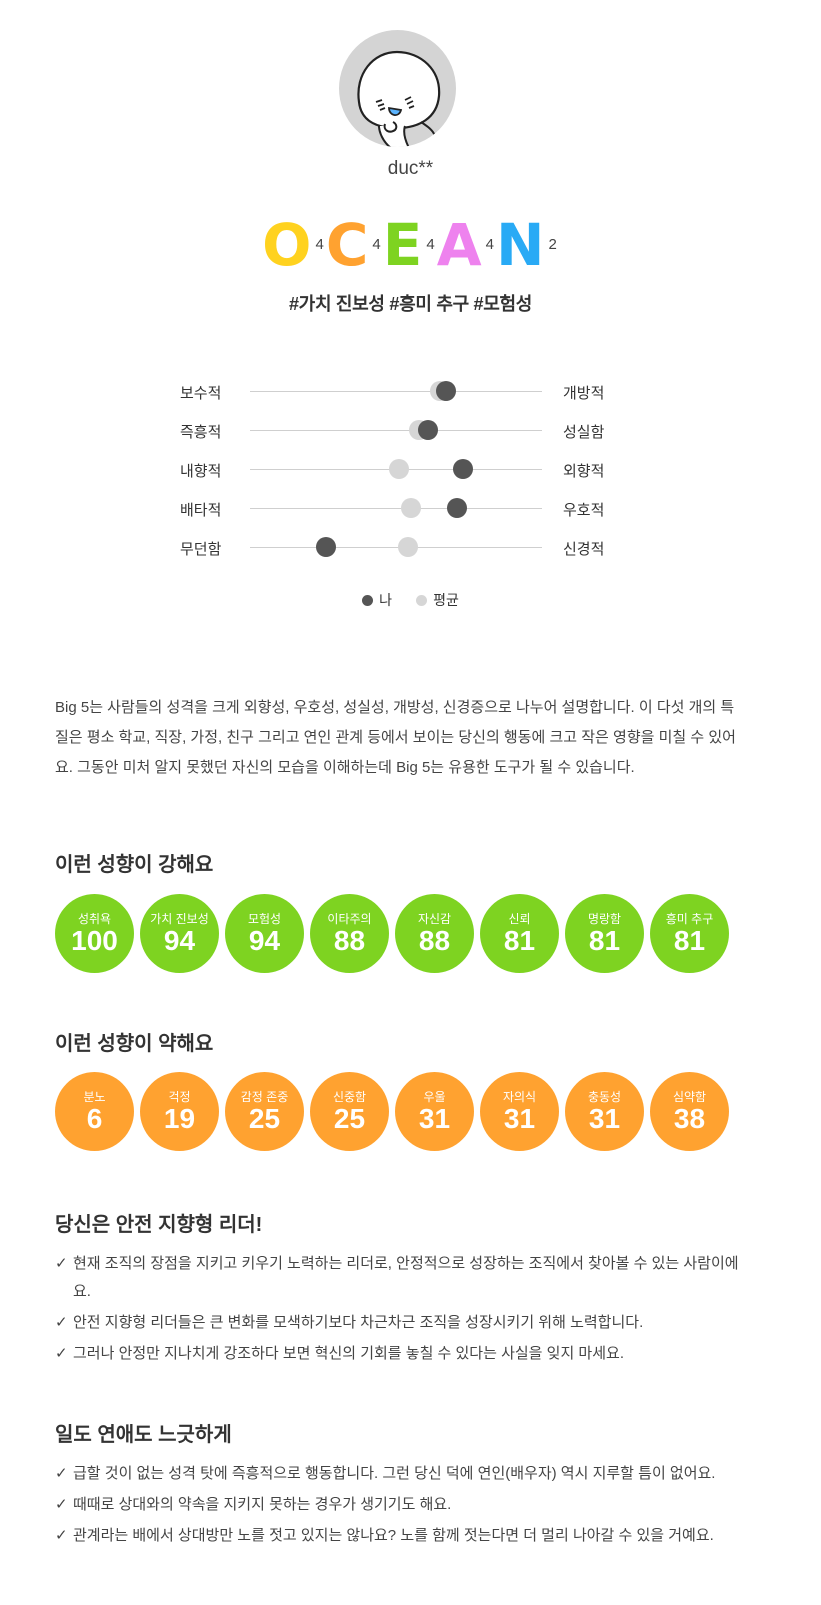 The image size is (821, 1605). I want to click on weak-trait-badge: 분노 6, so click(94, 1111).